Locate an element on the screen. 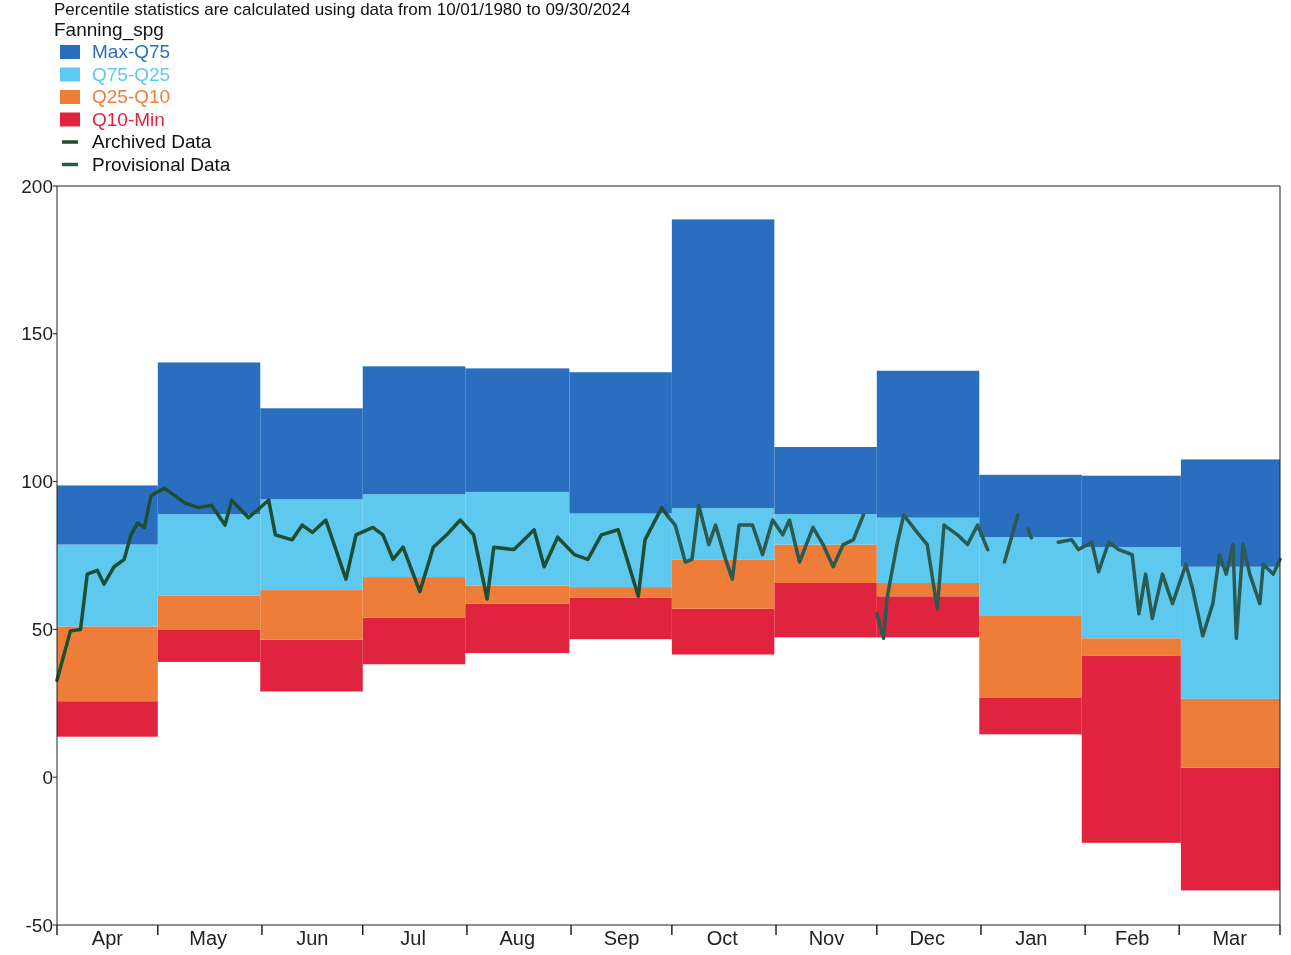 Image resolution: width=1291 pixels, height=955 pixels. y-tick-label: 150 is located at coordinates (37, 334).